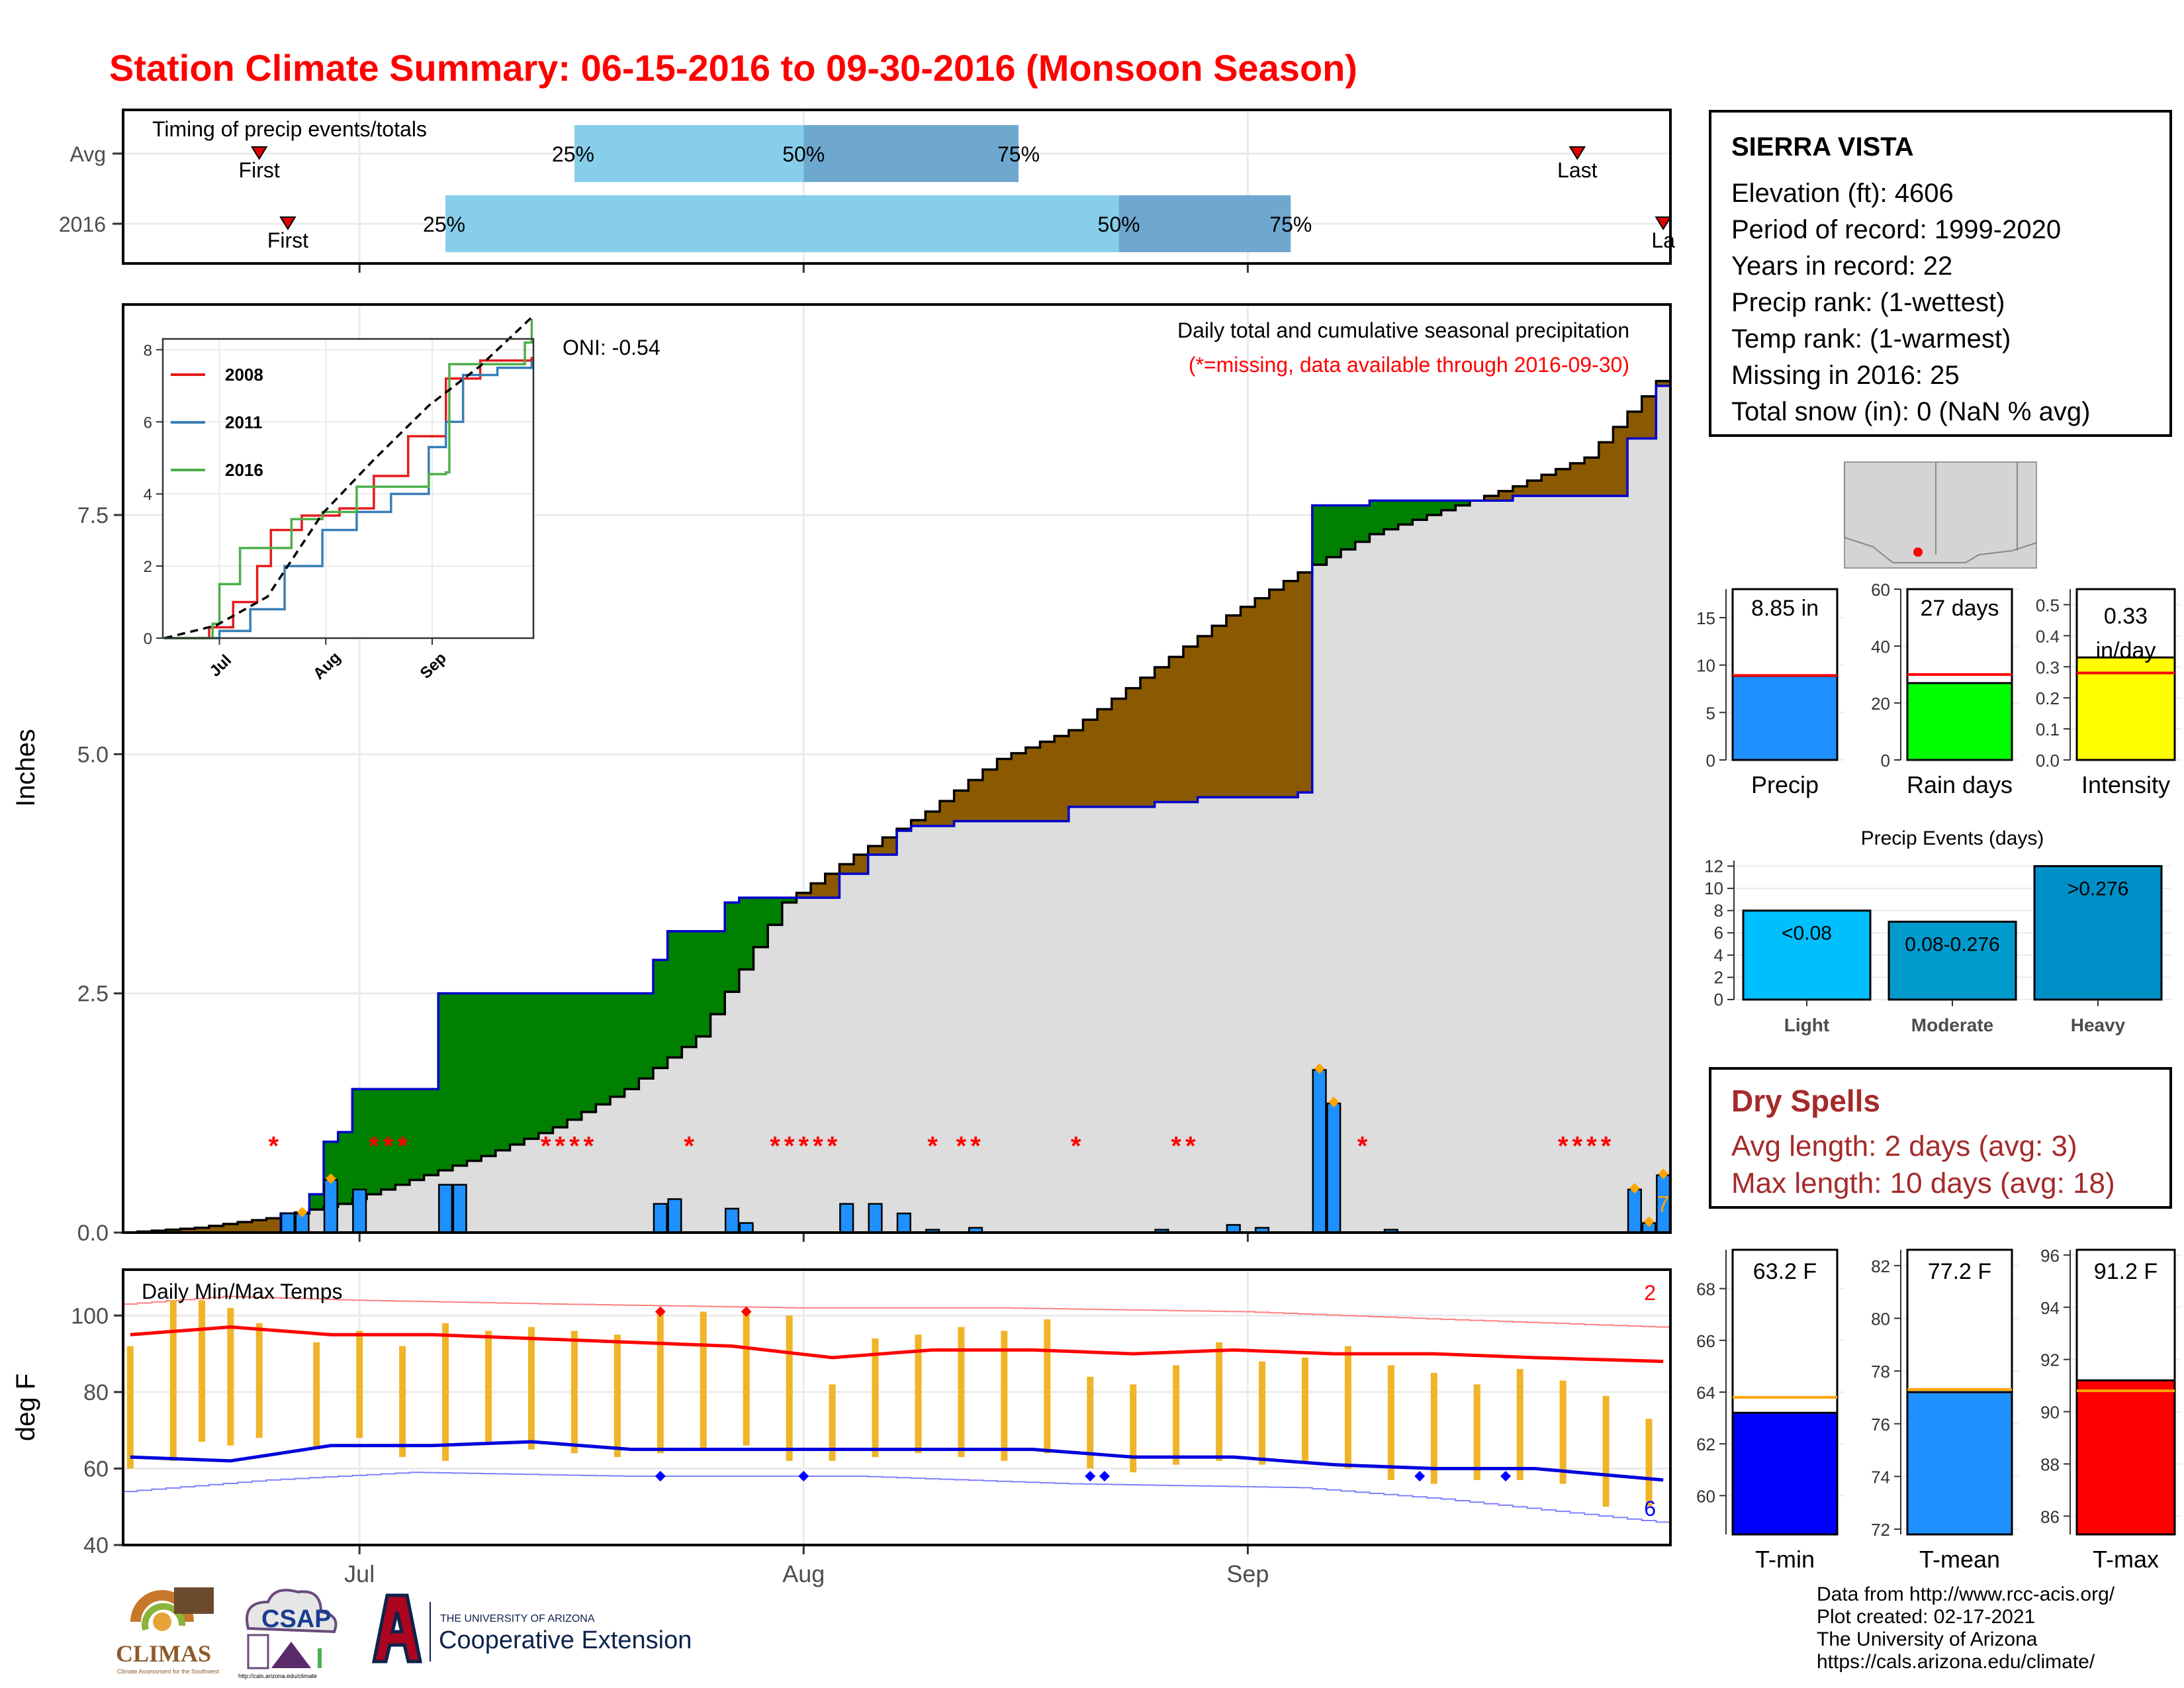  I want to click on temps-ytick-label: 80, so click(96, 1392).